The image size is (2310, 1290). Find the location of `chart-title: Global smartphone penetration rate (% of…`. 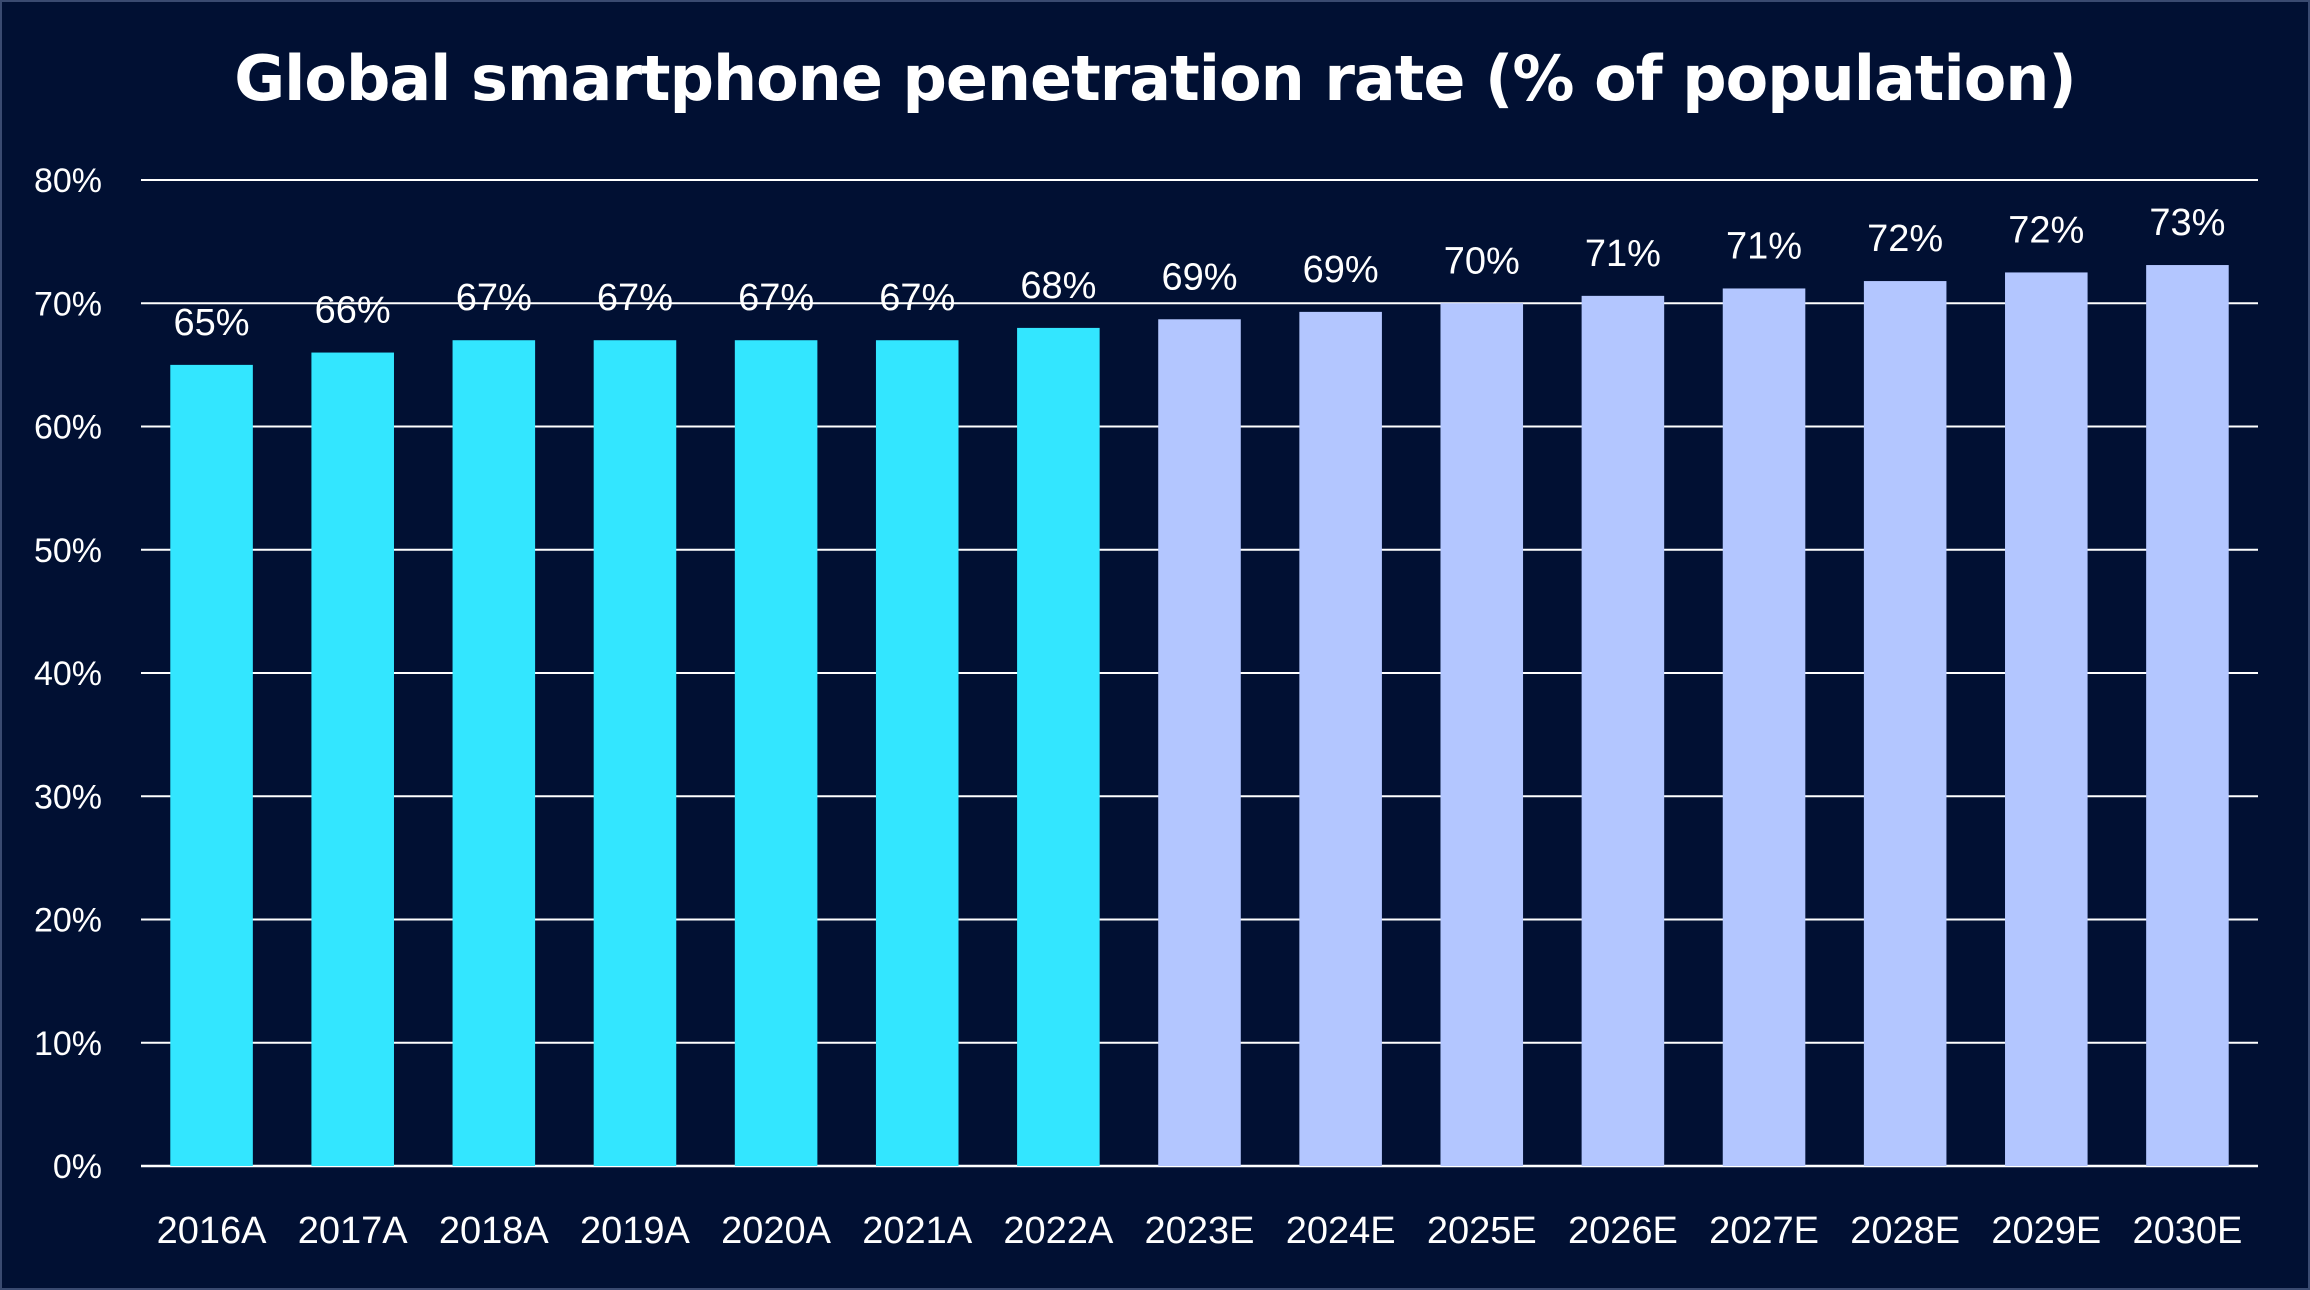

chart-title: Global smartphone penetration rate (% of… is located at coordinates (1155, 78).